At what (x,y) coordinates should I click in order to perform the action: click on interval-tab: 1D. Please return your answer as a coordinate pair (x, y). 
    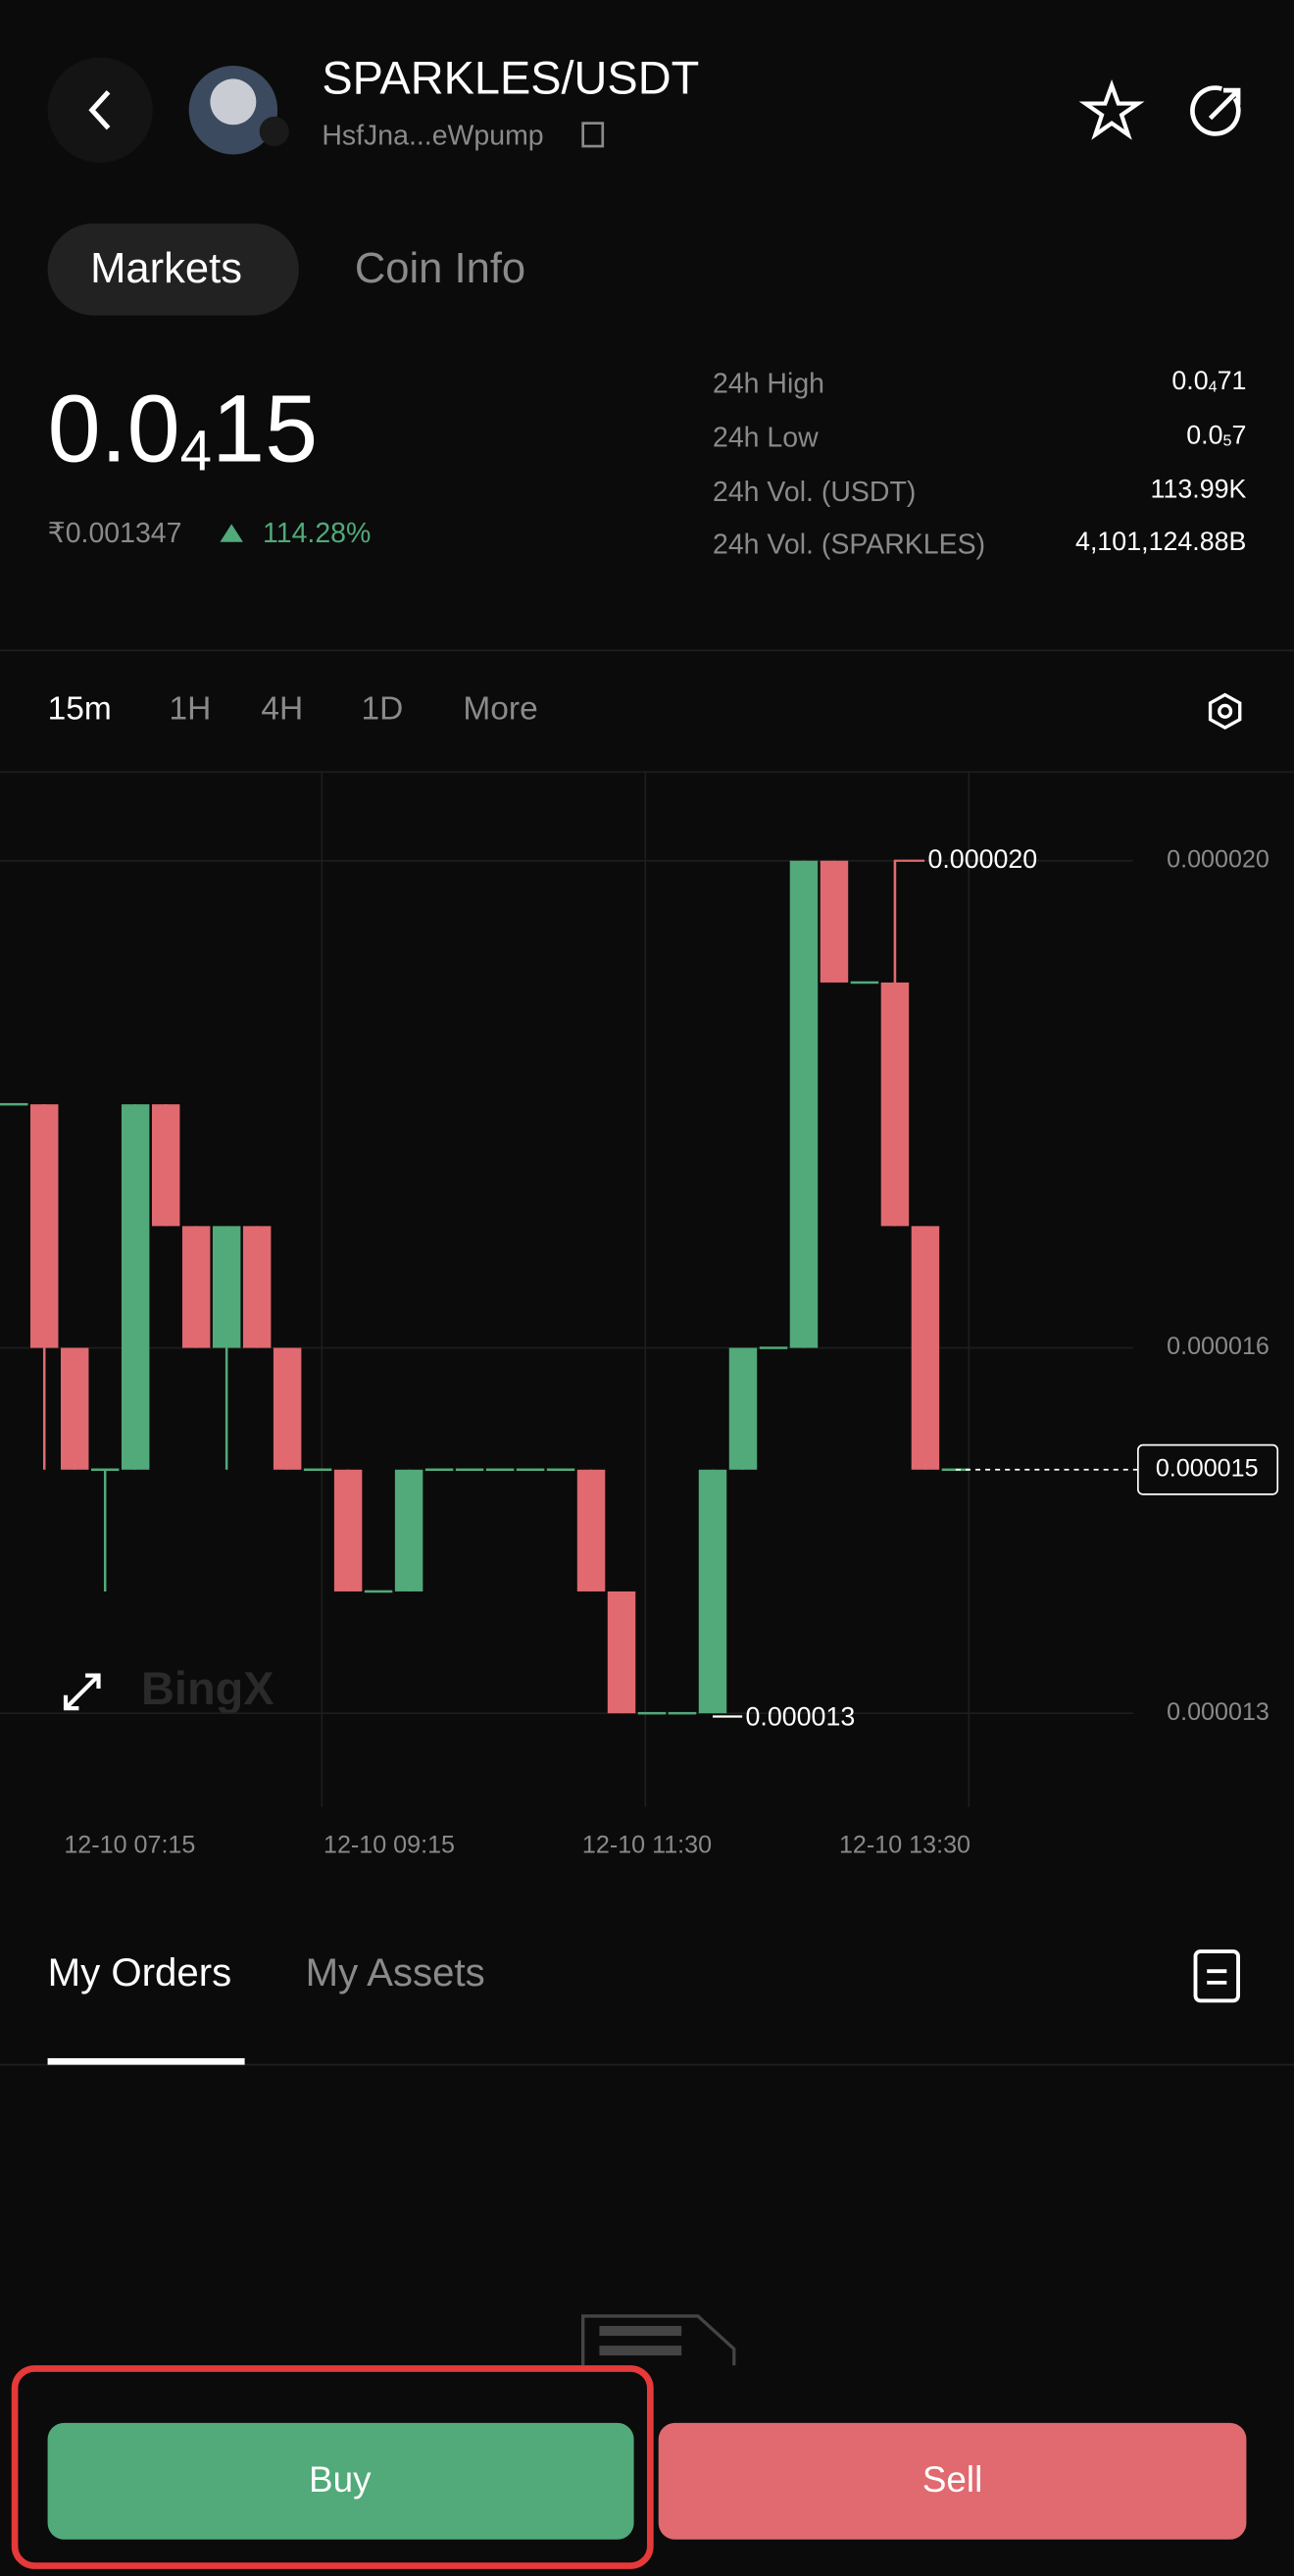
    Looking at the image, I should click on (382, 710).